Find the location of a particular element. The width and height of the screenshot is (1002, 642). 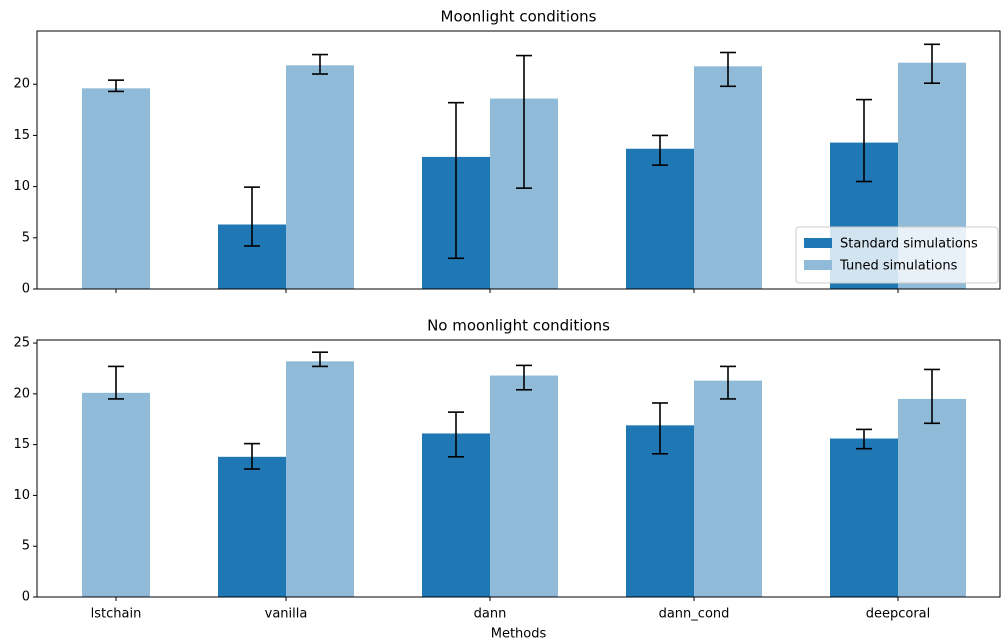

x-axis-label: Methods is located at coordinates (519, 634).